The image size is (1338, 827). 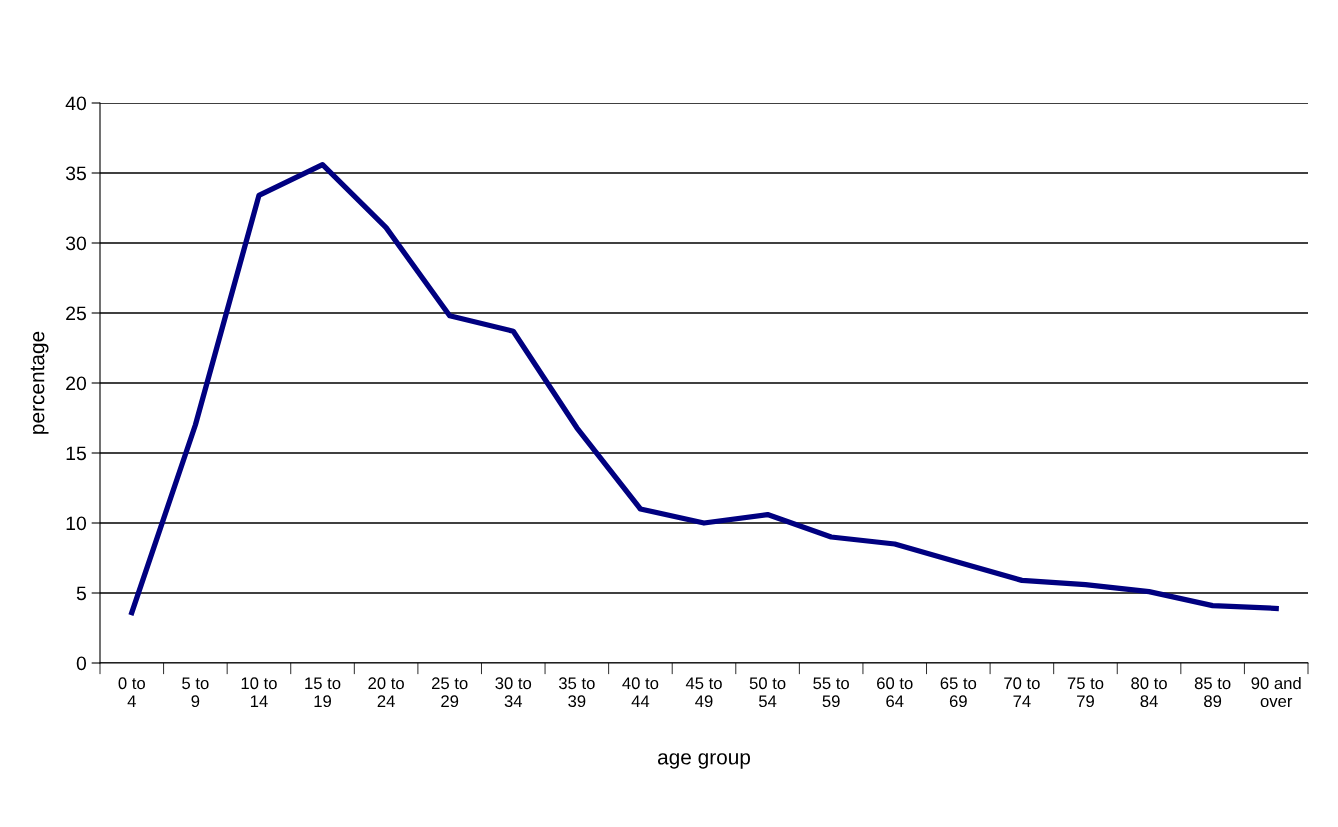 What do you see at coordinates (76, 523) in the screenshot?
I see `y-tick-label: 10` at bounding box center [76, 523].